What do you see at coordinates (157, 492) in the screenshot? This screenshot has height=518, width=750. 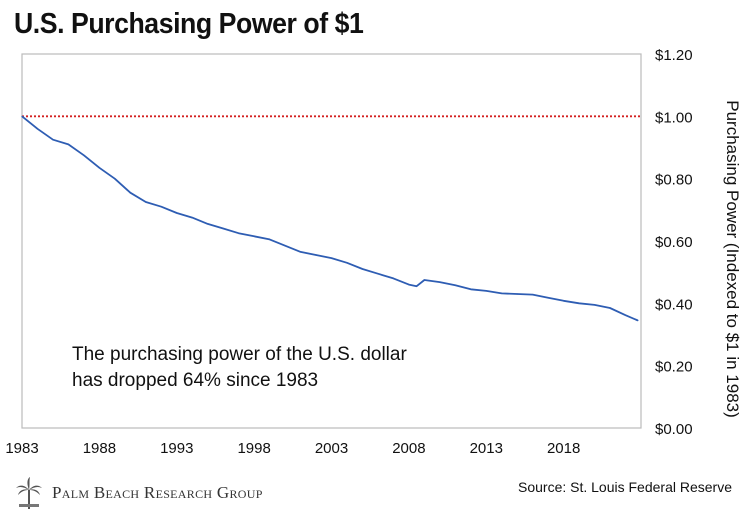 I see `brand-name: Palm Beach Research Group` at bounding box center [157, 492].